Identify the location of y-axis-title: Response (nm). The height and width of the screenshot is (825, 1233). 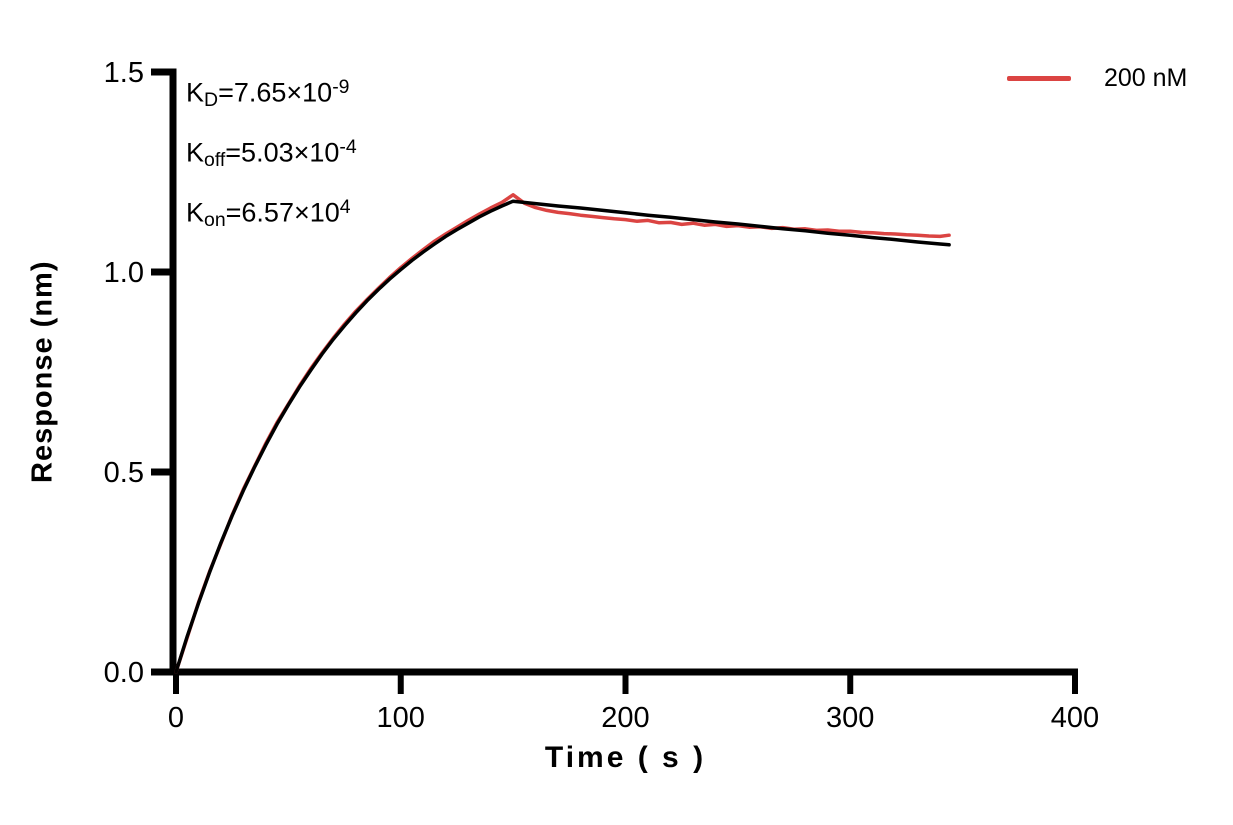
(42, 372).